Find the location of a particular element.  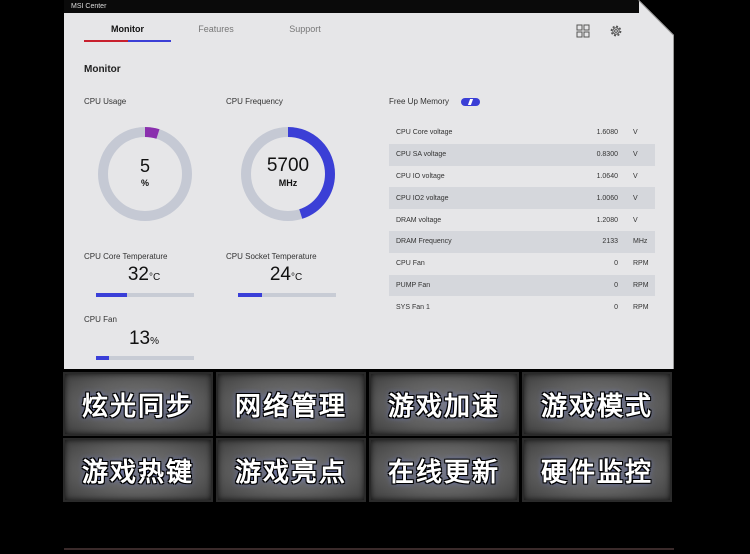

tab-support: Support is located at coordinates (305, 29).